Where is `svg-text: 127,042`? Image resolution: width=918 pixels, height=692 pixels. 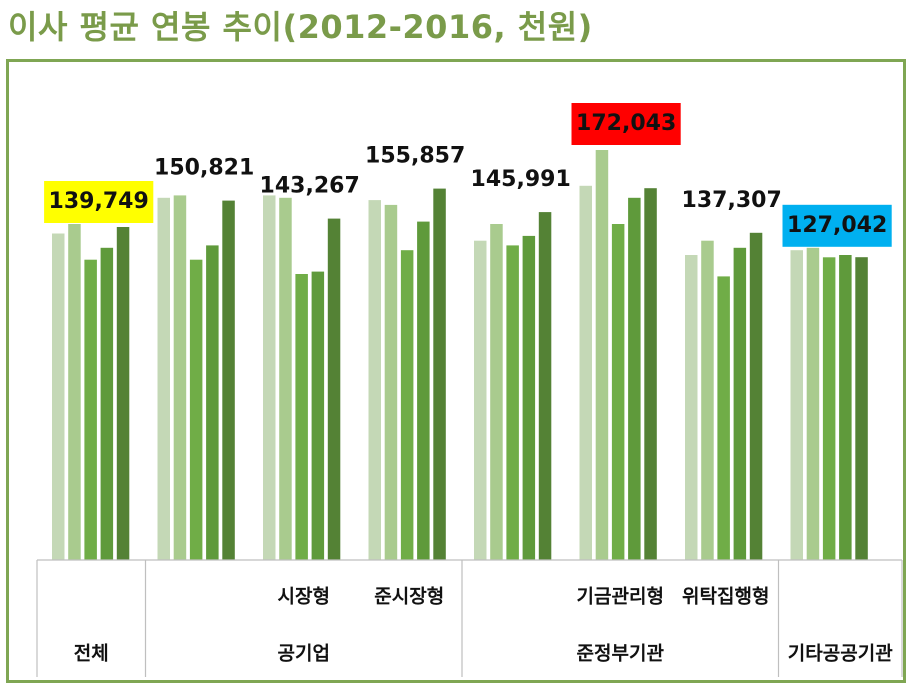 svg-text: 127,042 is located at coordinates (837, 225).